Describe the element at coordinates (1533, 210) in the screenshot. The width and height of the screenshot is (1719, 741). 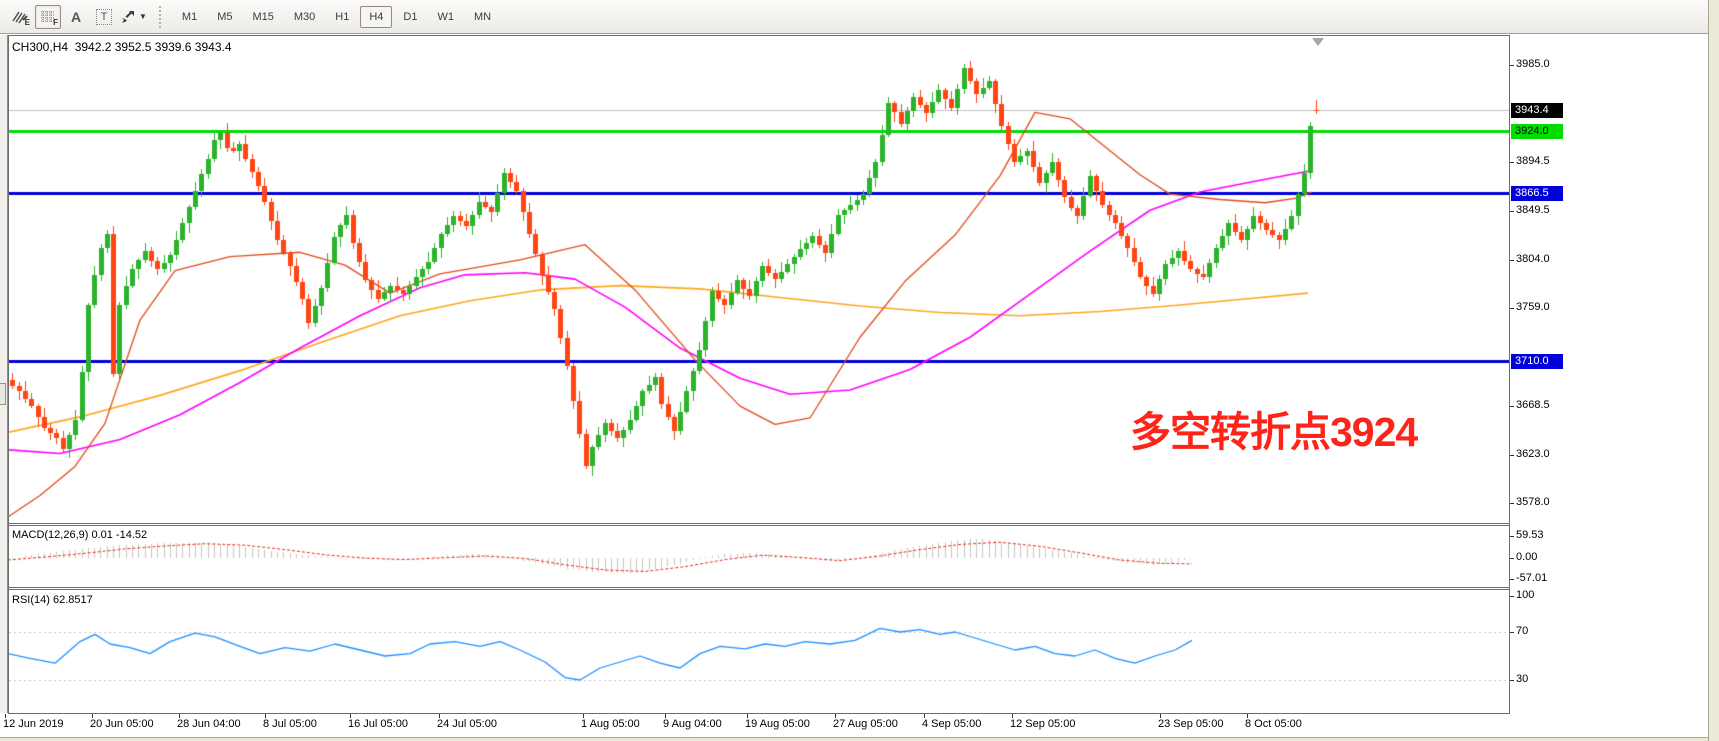
I see `price-tick-label: 3849.5` at that location.